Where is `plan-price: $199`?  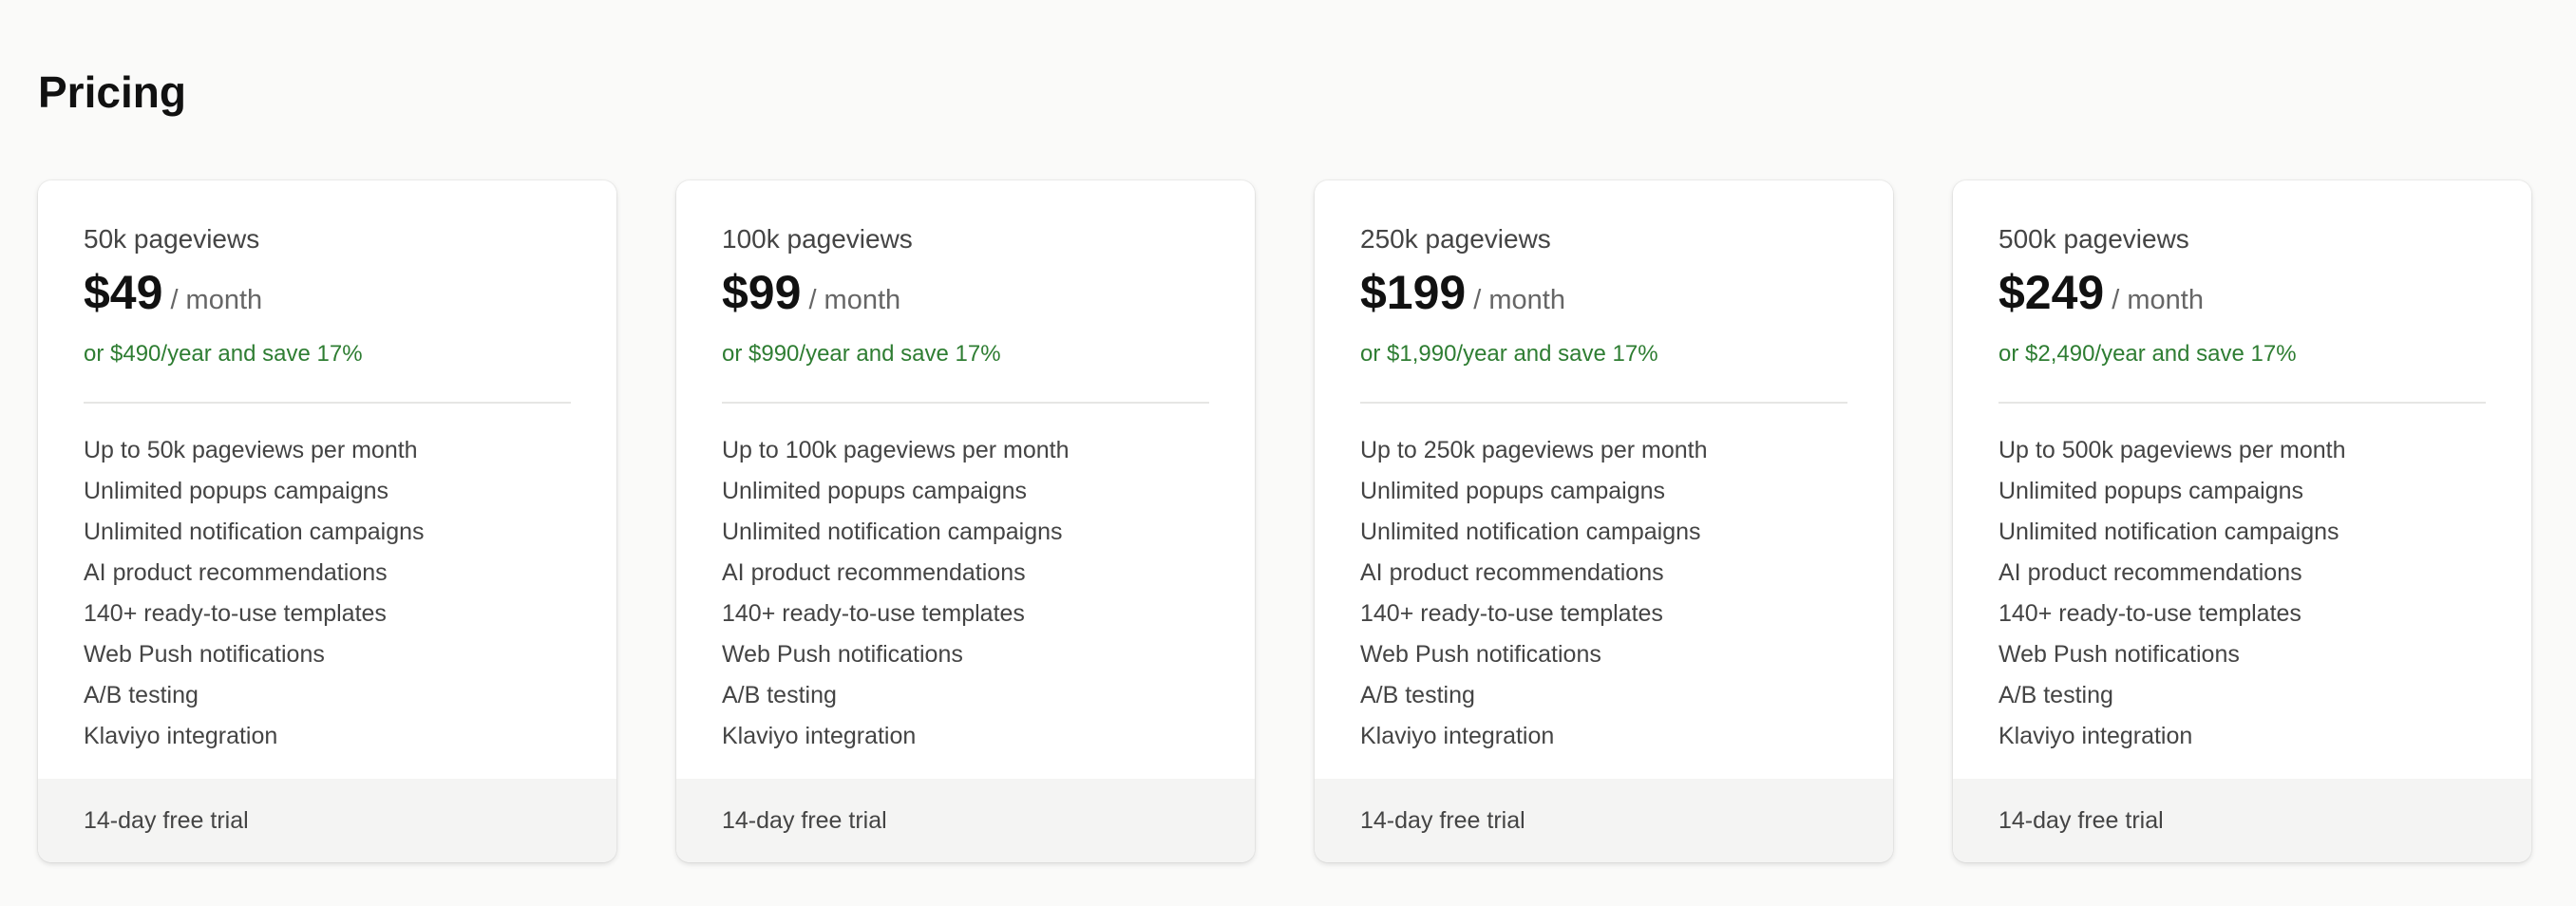
plan-price: $199 is located at coordinates (1413, 292).